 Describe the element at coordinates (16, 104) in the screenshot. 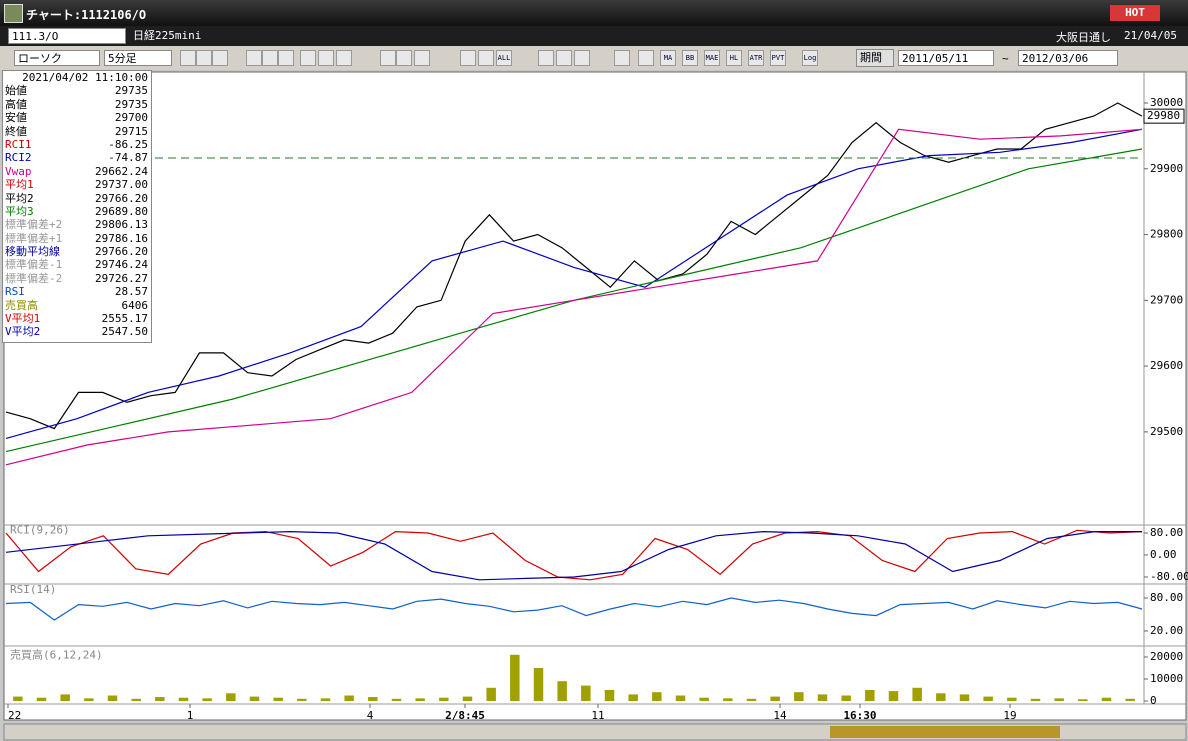

I see `info-label: 高値` at that location.